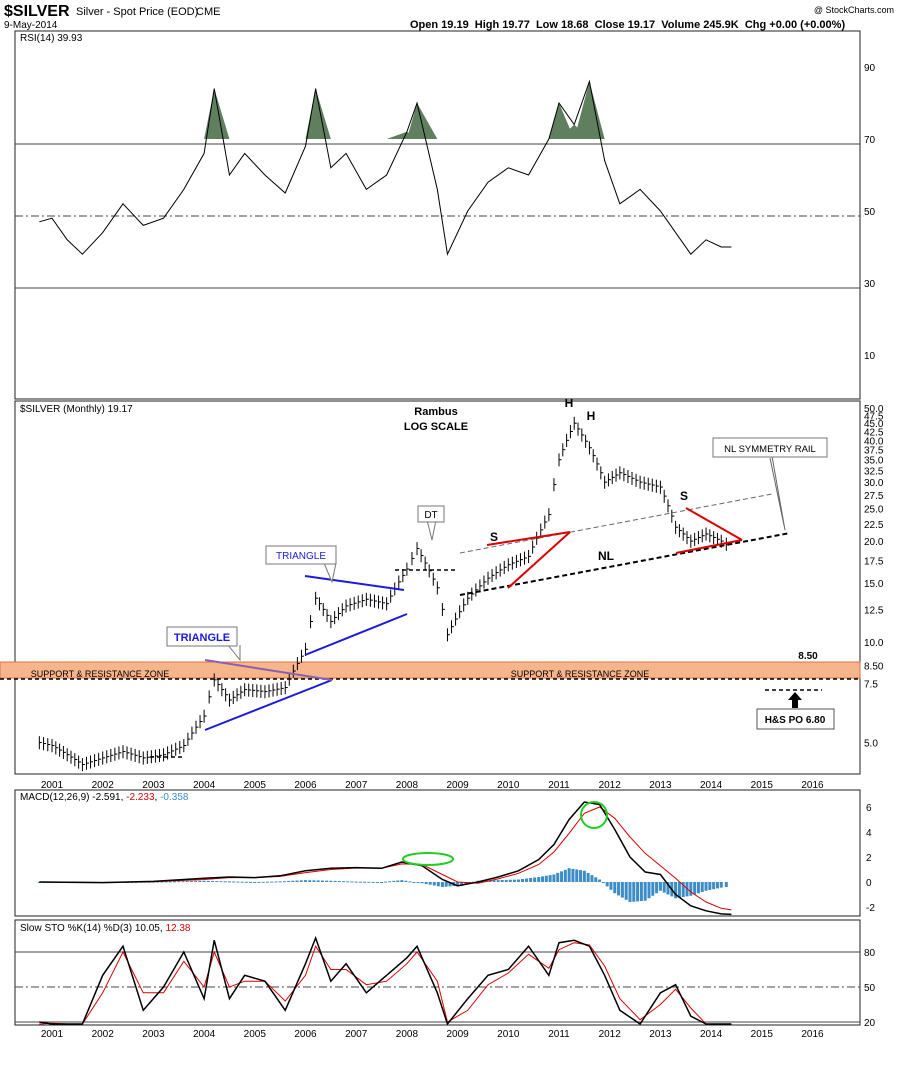 This screenshot has height=1074, width=900. I want to click on x-tick-label: 2001, so click(52, 1034).